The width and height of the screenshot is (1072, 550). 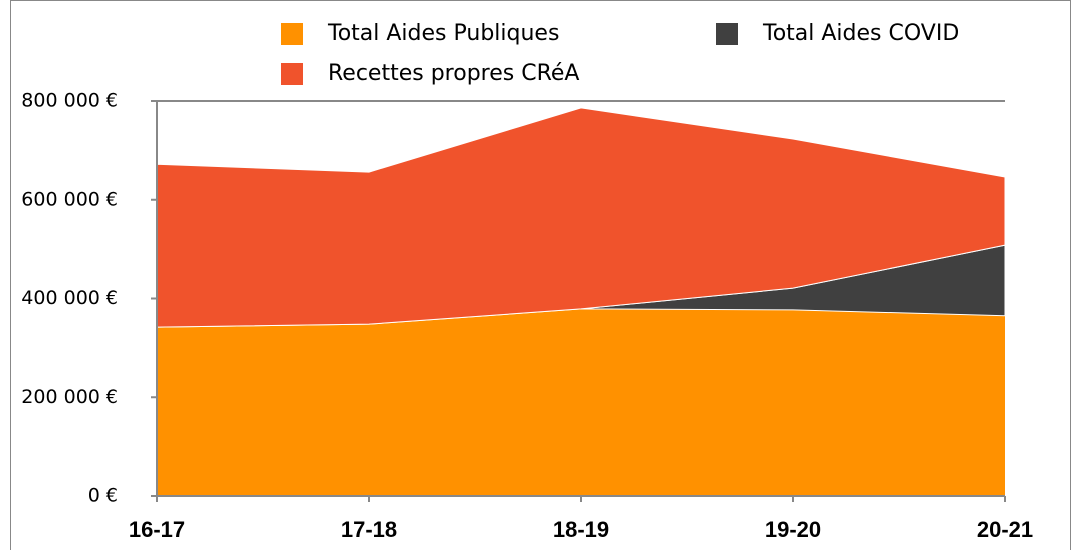 I want to click on x-tick-label: 20-21, so click(x=1005, y=529).